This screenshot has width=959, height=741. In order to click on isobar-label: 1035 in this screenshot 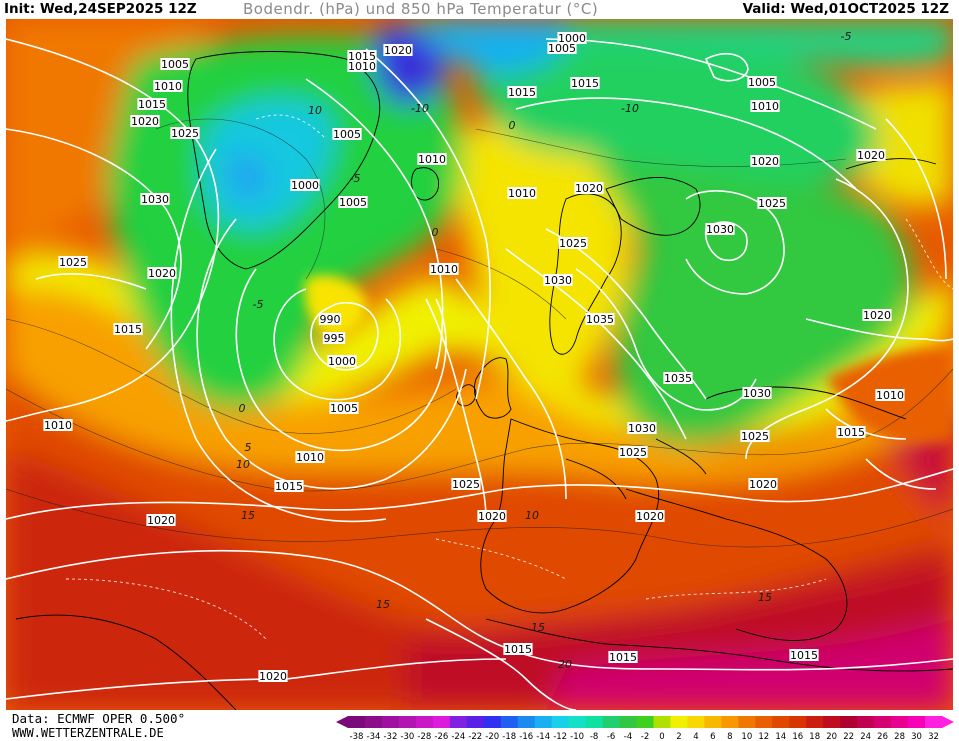, I will do `click(600, 319)`.